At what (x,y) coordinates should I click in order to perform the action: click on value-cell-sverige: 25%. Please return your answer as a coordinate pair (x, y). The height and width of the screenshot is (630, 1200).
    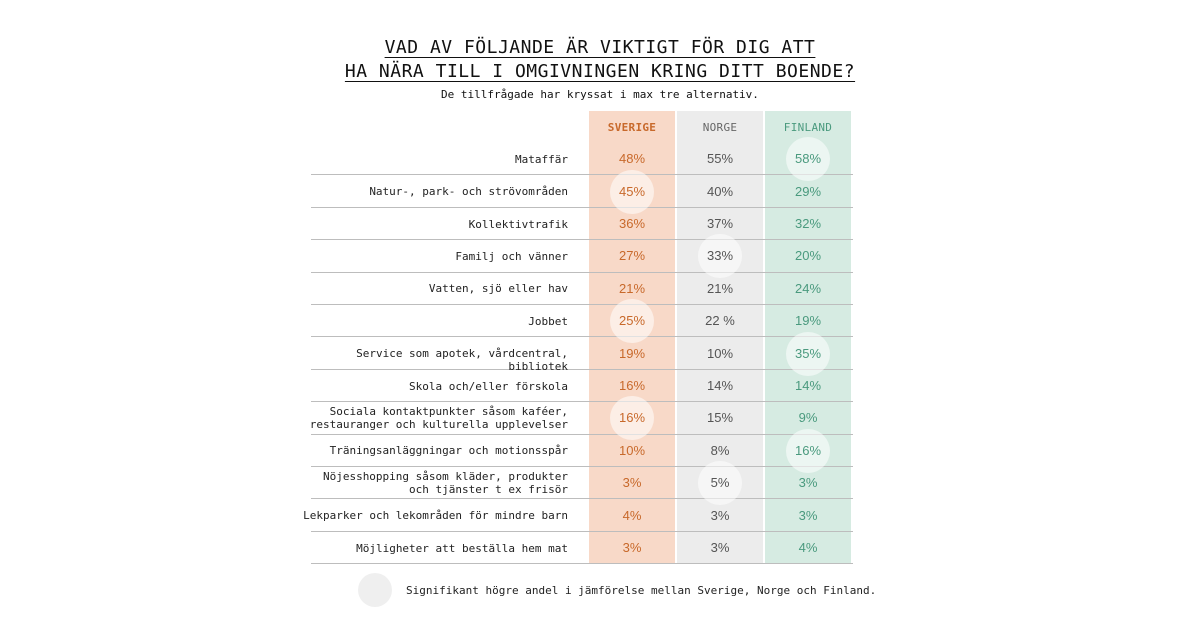
    Looking at the image, I should click on (632, 321).